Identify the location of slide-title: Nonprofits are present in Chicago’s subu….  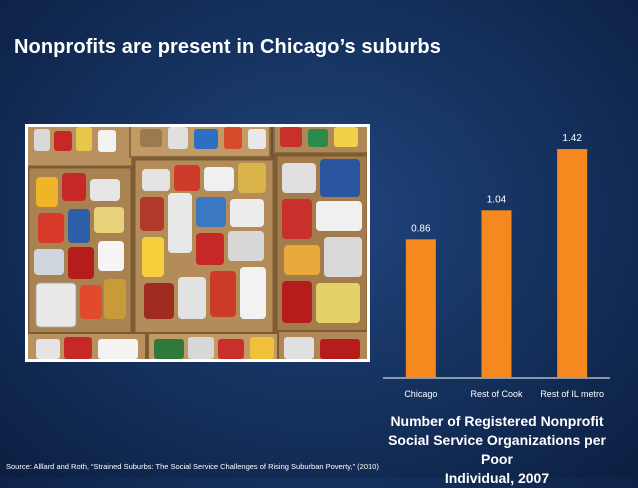
(227, 47).